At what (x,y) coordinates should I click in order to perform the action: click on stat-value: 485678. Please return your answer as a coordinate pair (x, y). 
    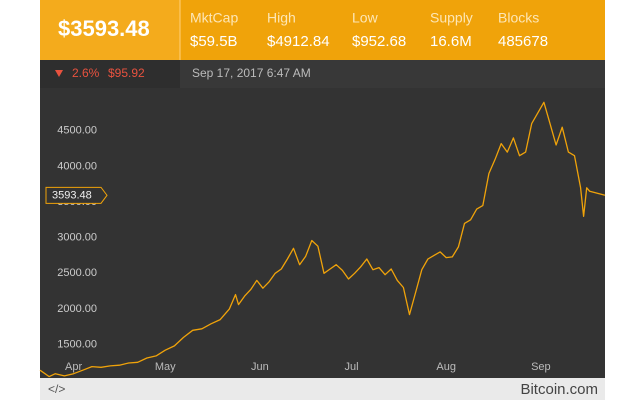
    Looking at the image, I should click on (523, 41).